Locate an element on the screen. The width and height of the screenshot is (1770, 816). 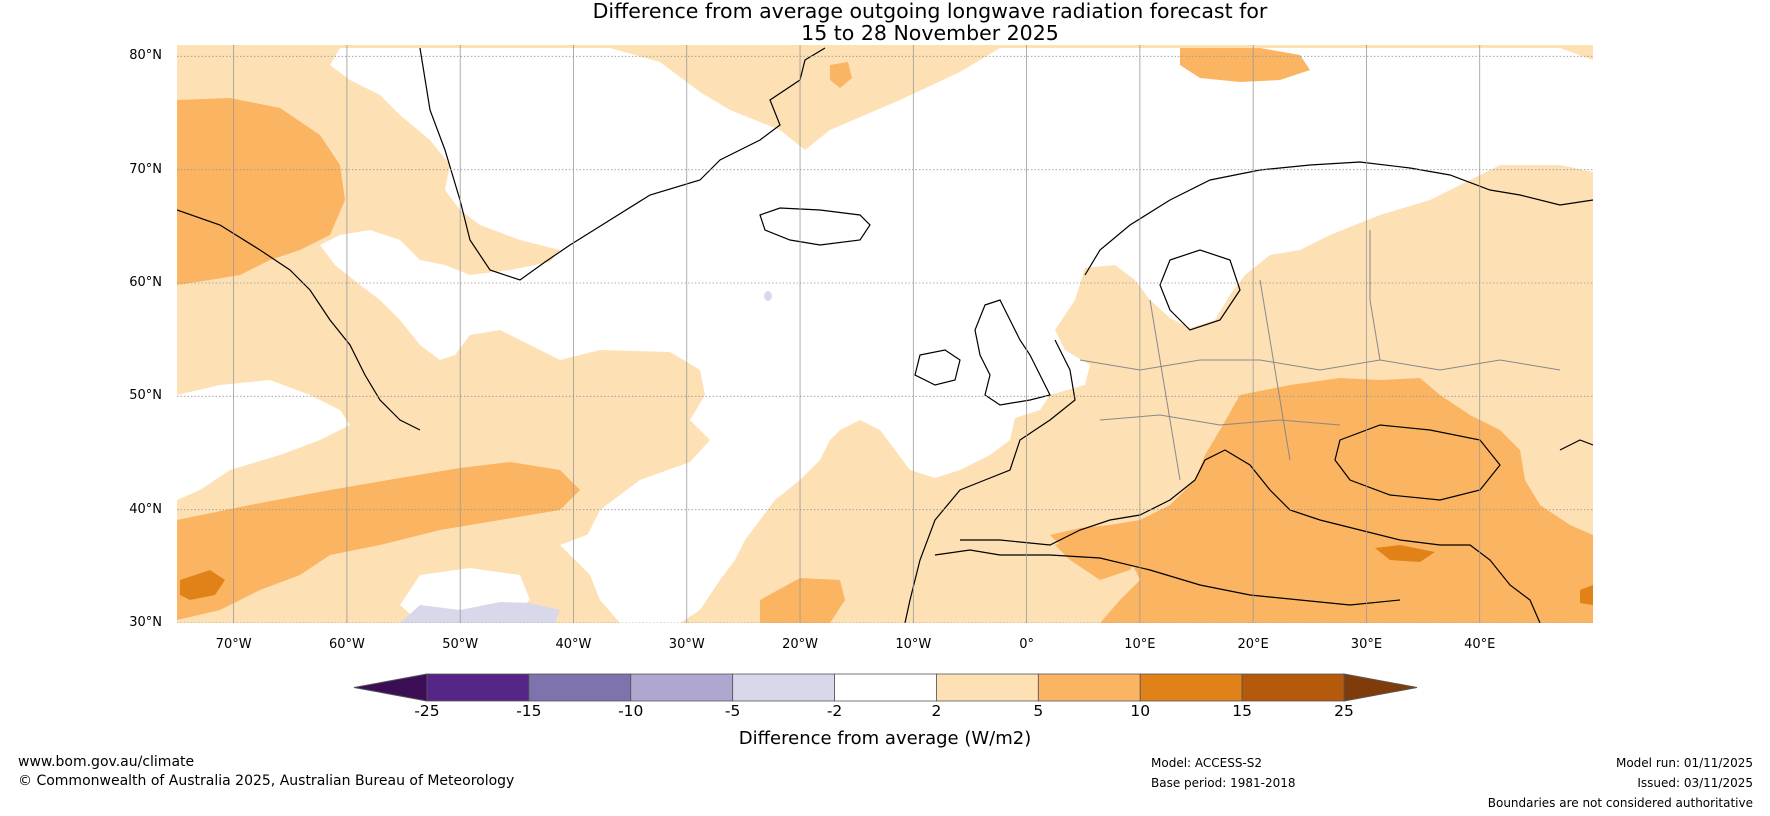
uk-coast is located at coordinates (1012, 352).